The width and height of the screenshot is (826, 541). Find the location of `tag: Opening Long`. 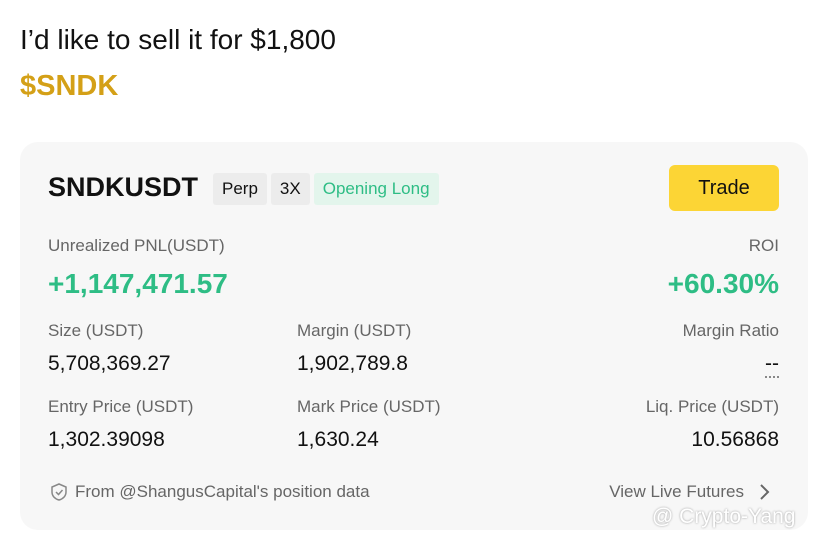

tag: Opening Long is located at coordinates (376, 189).